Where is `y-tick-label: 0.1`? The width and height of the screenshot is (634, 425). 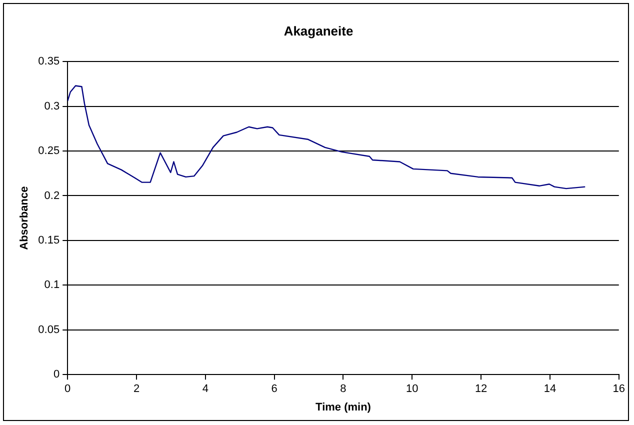 y-tick-label: 0.1 is located at coordinates (52, 285).